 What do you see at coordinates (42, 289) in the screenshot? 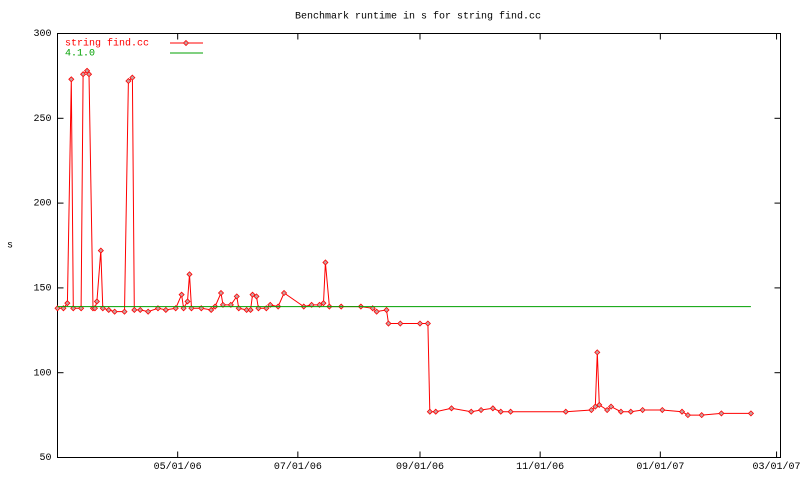
I see `y-tick-label: 150` at bounding box center [42, 289].